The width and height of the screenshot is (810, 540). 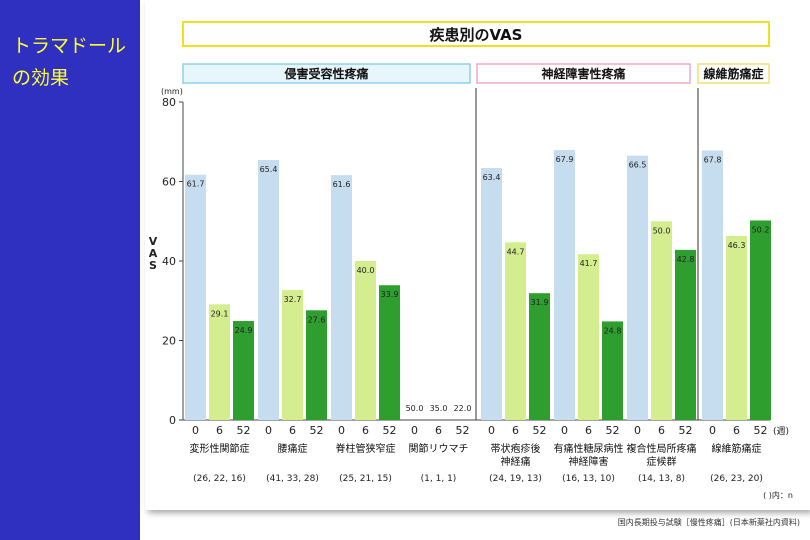 What do you see at coordinates (153, 265) in the screenshot?
I see `y-axis-label: S` at bounding box center [153, 265].